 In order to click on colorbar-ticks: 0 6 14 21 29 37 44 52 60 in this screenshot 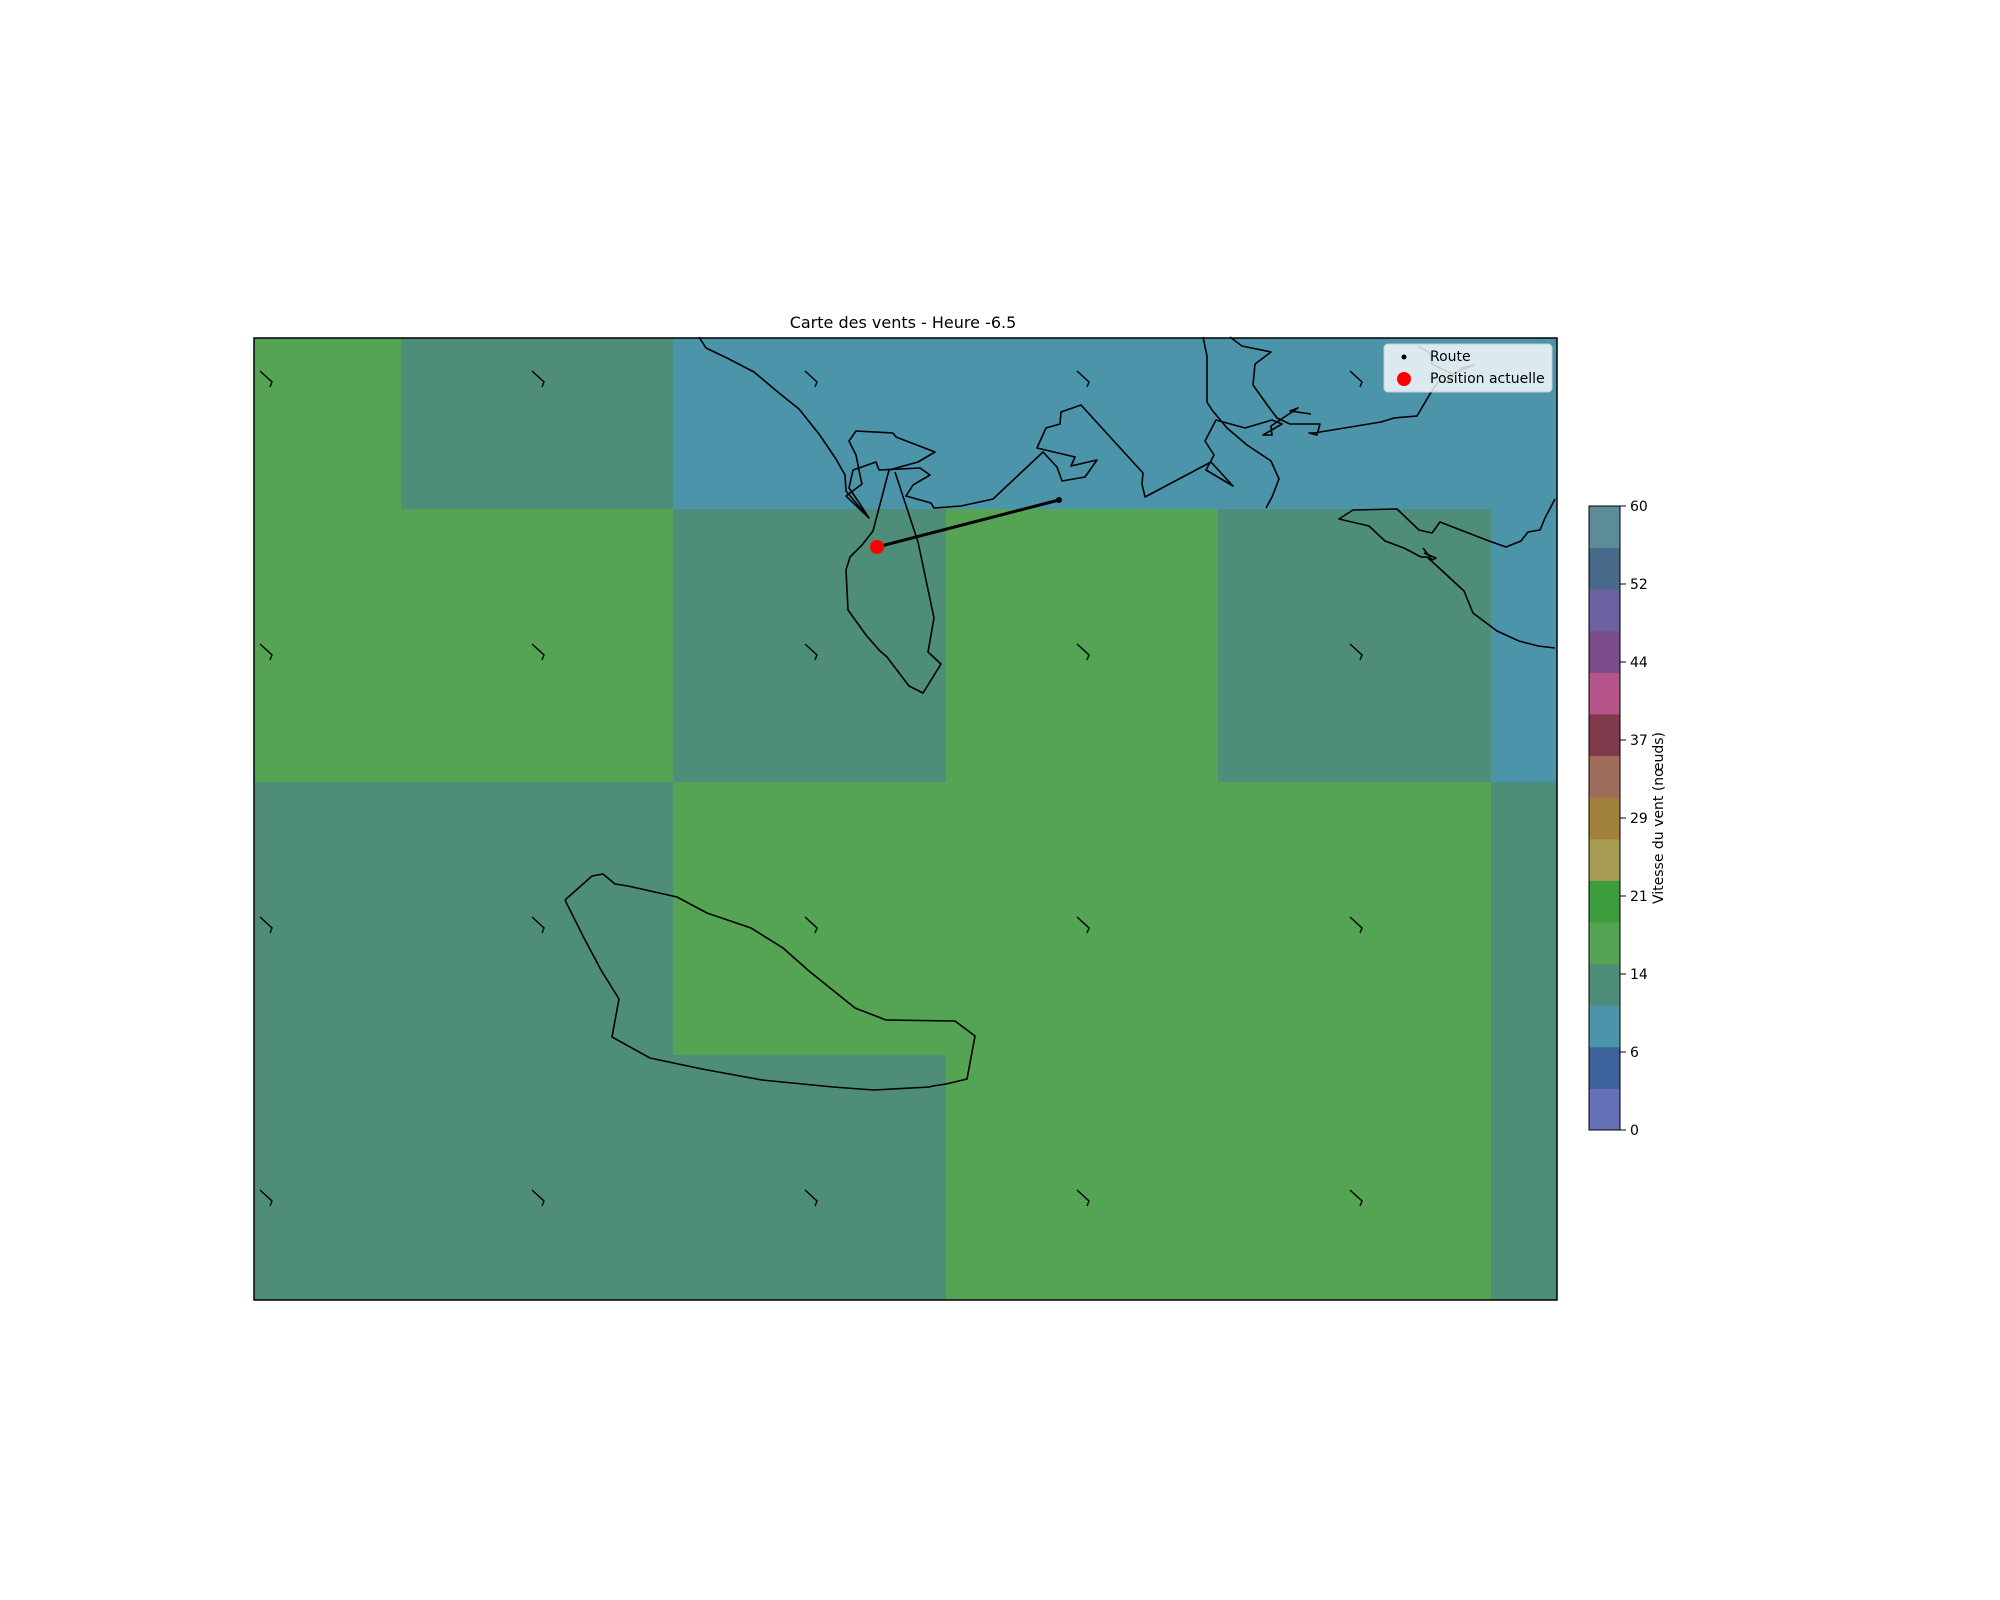, I will do `click(1634, 819)`.